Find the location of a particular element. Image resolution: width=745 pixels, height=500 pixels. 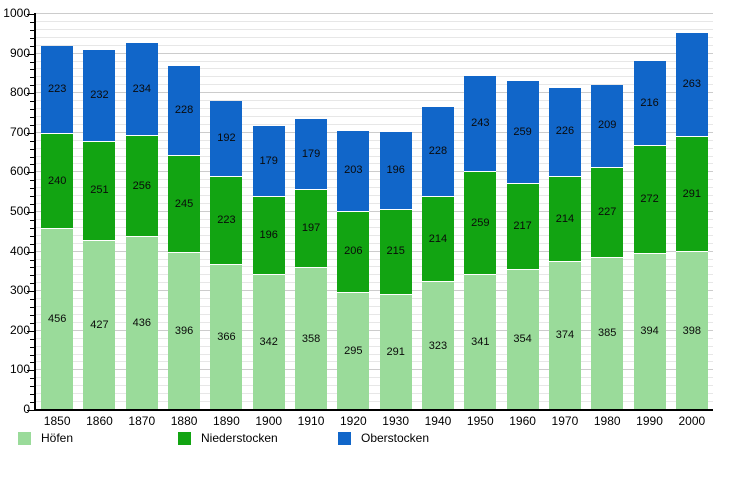

legend: Höfen Niederstocken Oberstocken is located at coordinates (372, 439).